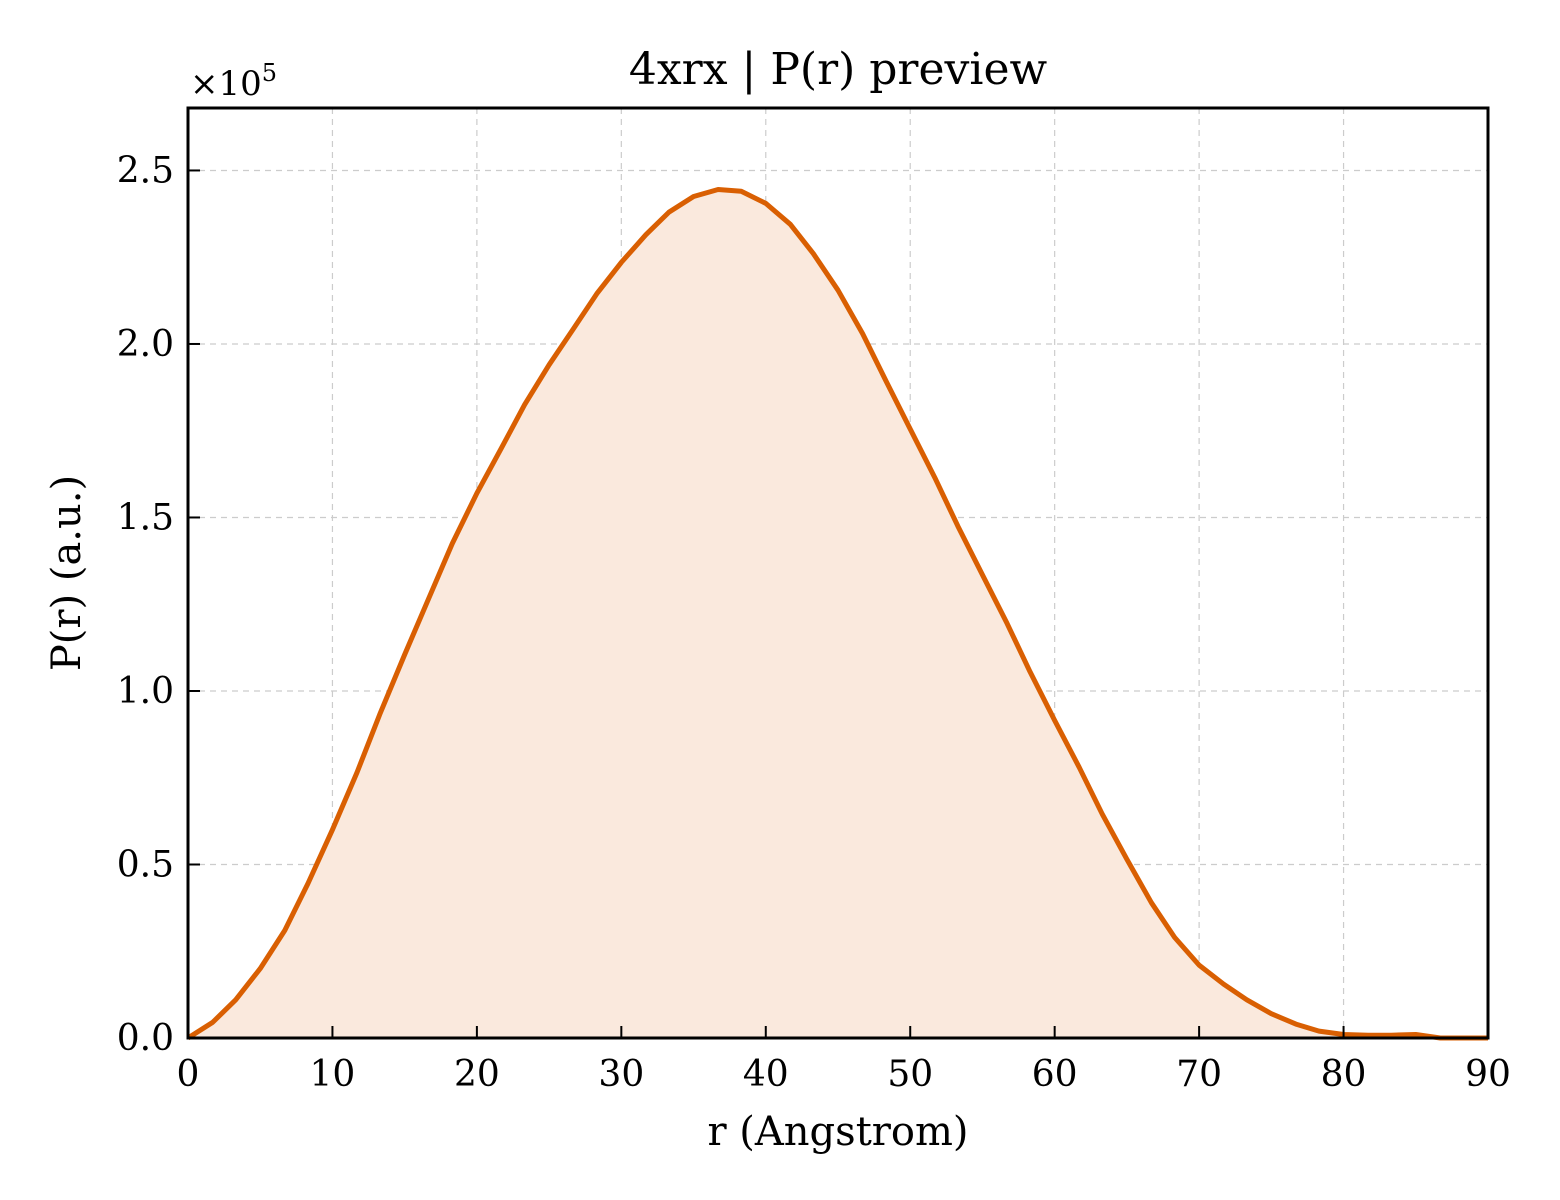 The width and height of the screenshot is (1560, 1200). I want to click on y-tick-label: 1.5, so click(145, 517).